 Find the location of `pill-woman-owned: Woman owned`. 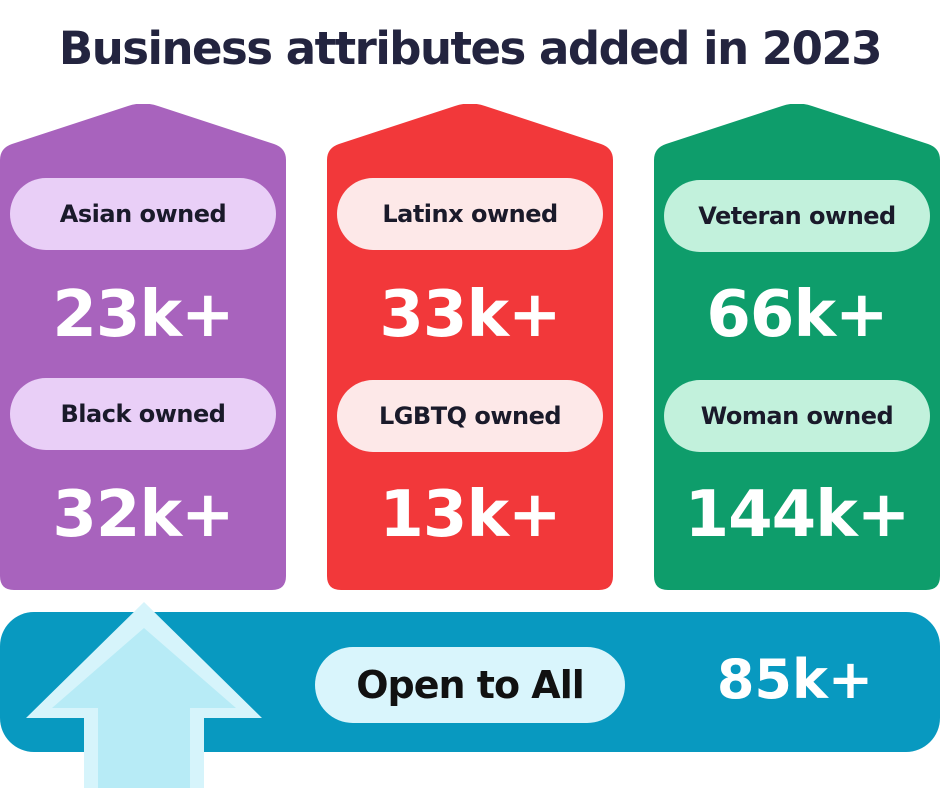

pill-woman-owned: Woman owned is located at coordinates (797, 416).